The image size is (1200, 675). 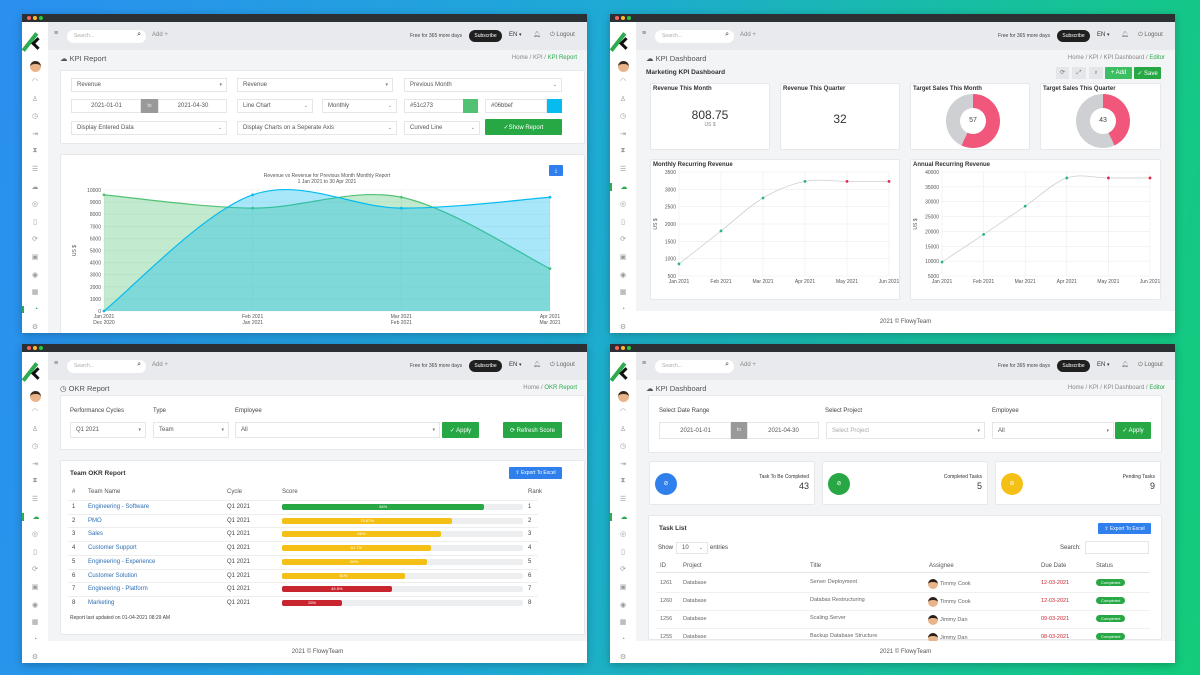 I want to click on title-cell: Databas Restructuring, so click(x=837, y=600).